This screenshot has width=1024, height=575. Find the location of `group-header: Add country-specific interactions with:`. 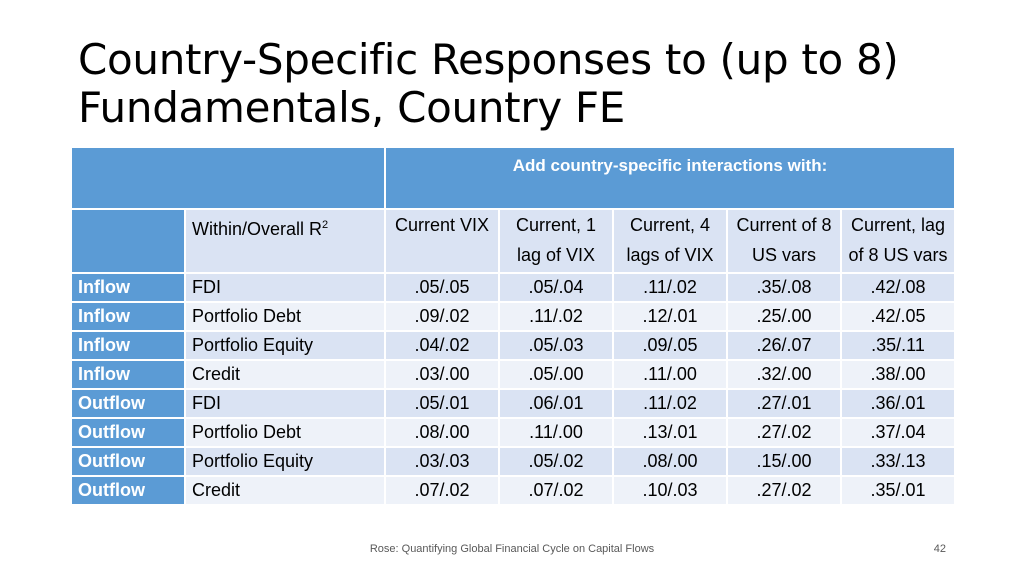

group-header: Add country-specific interactions with: is located at coordinates (670, 178).